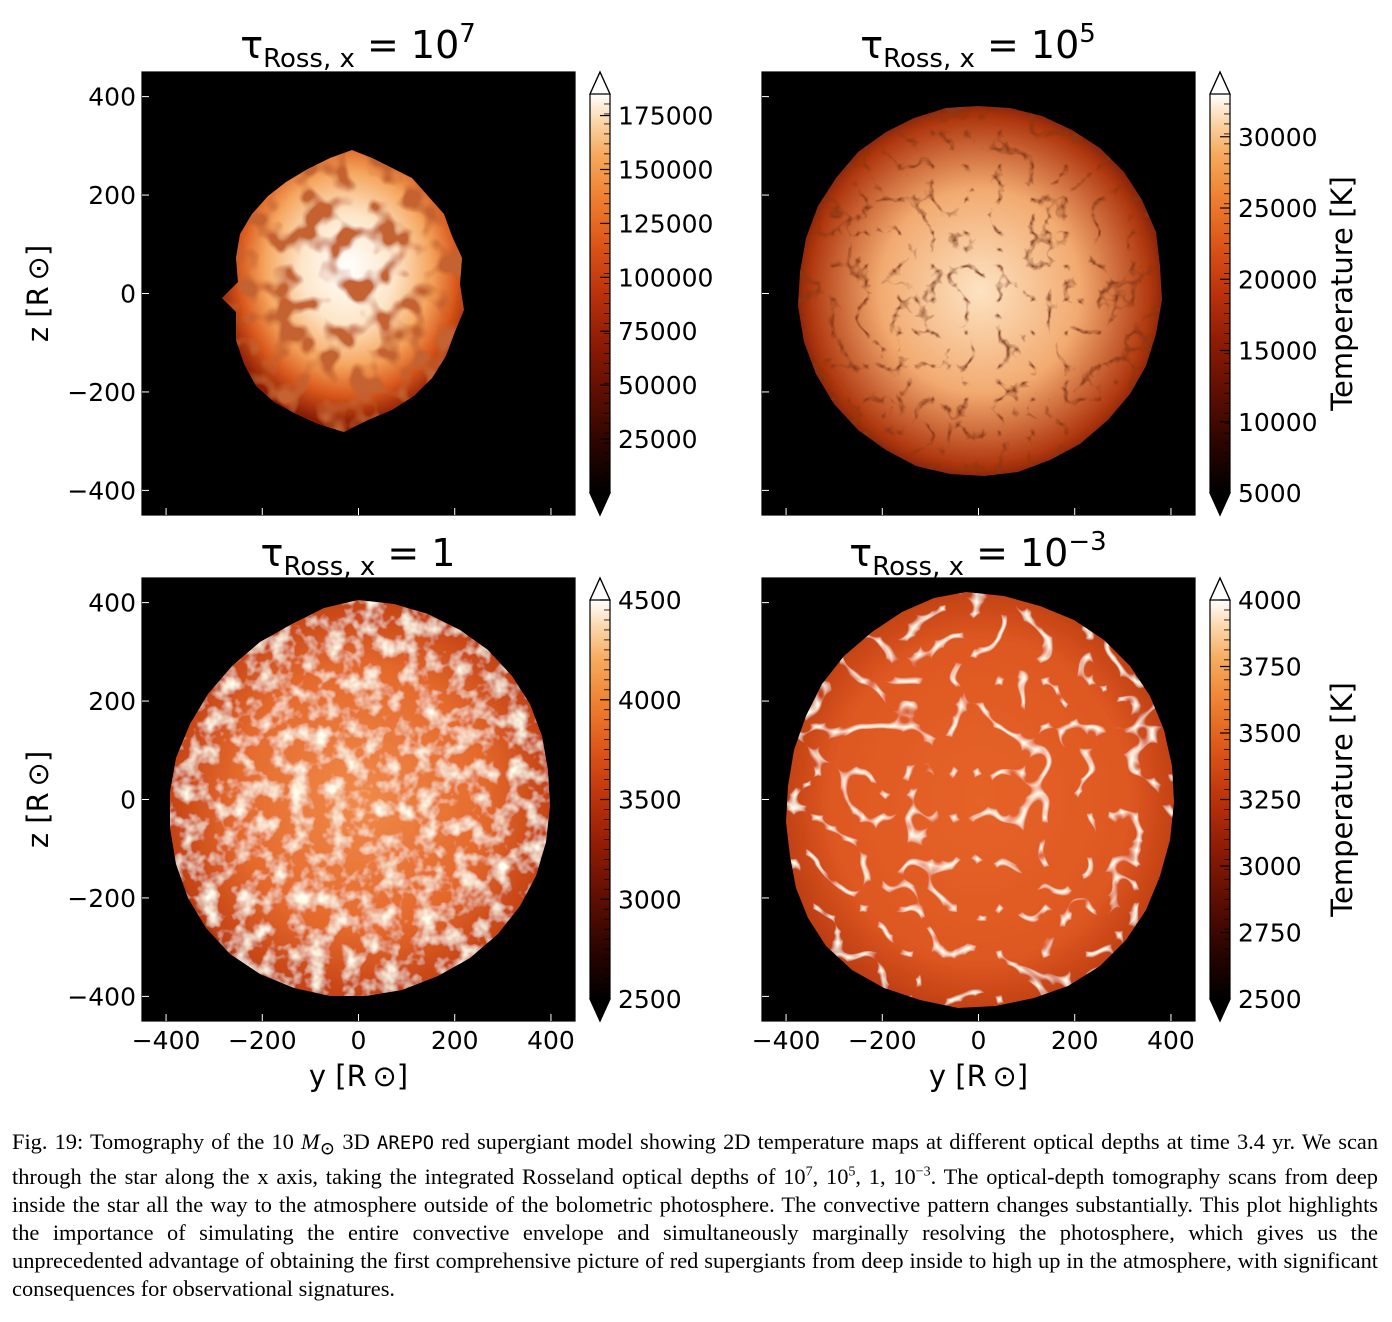  Describe the element at coordinates (1278, 351) in the screenshot. I see `colorbar-tick-label: 15000` at that location.